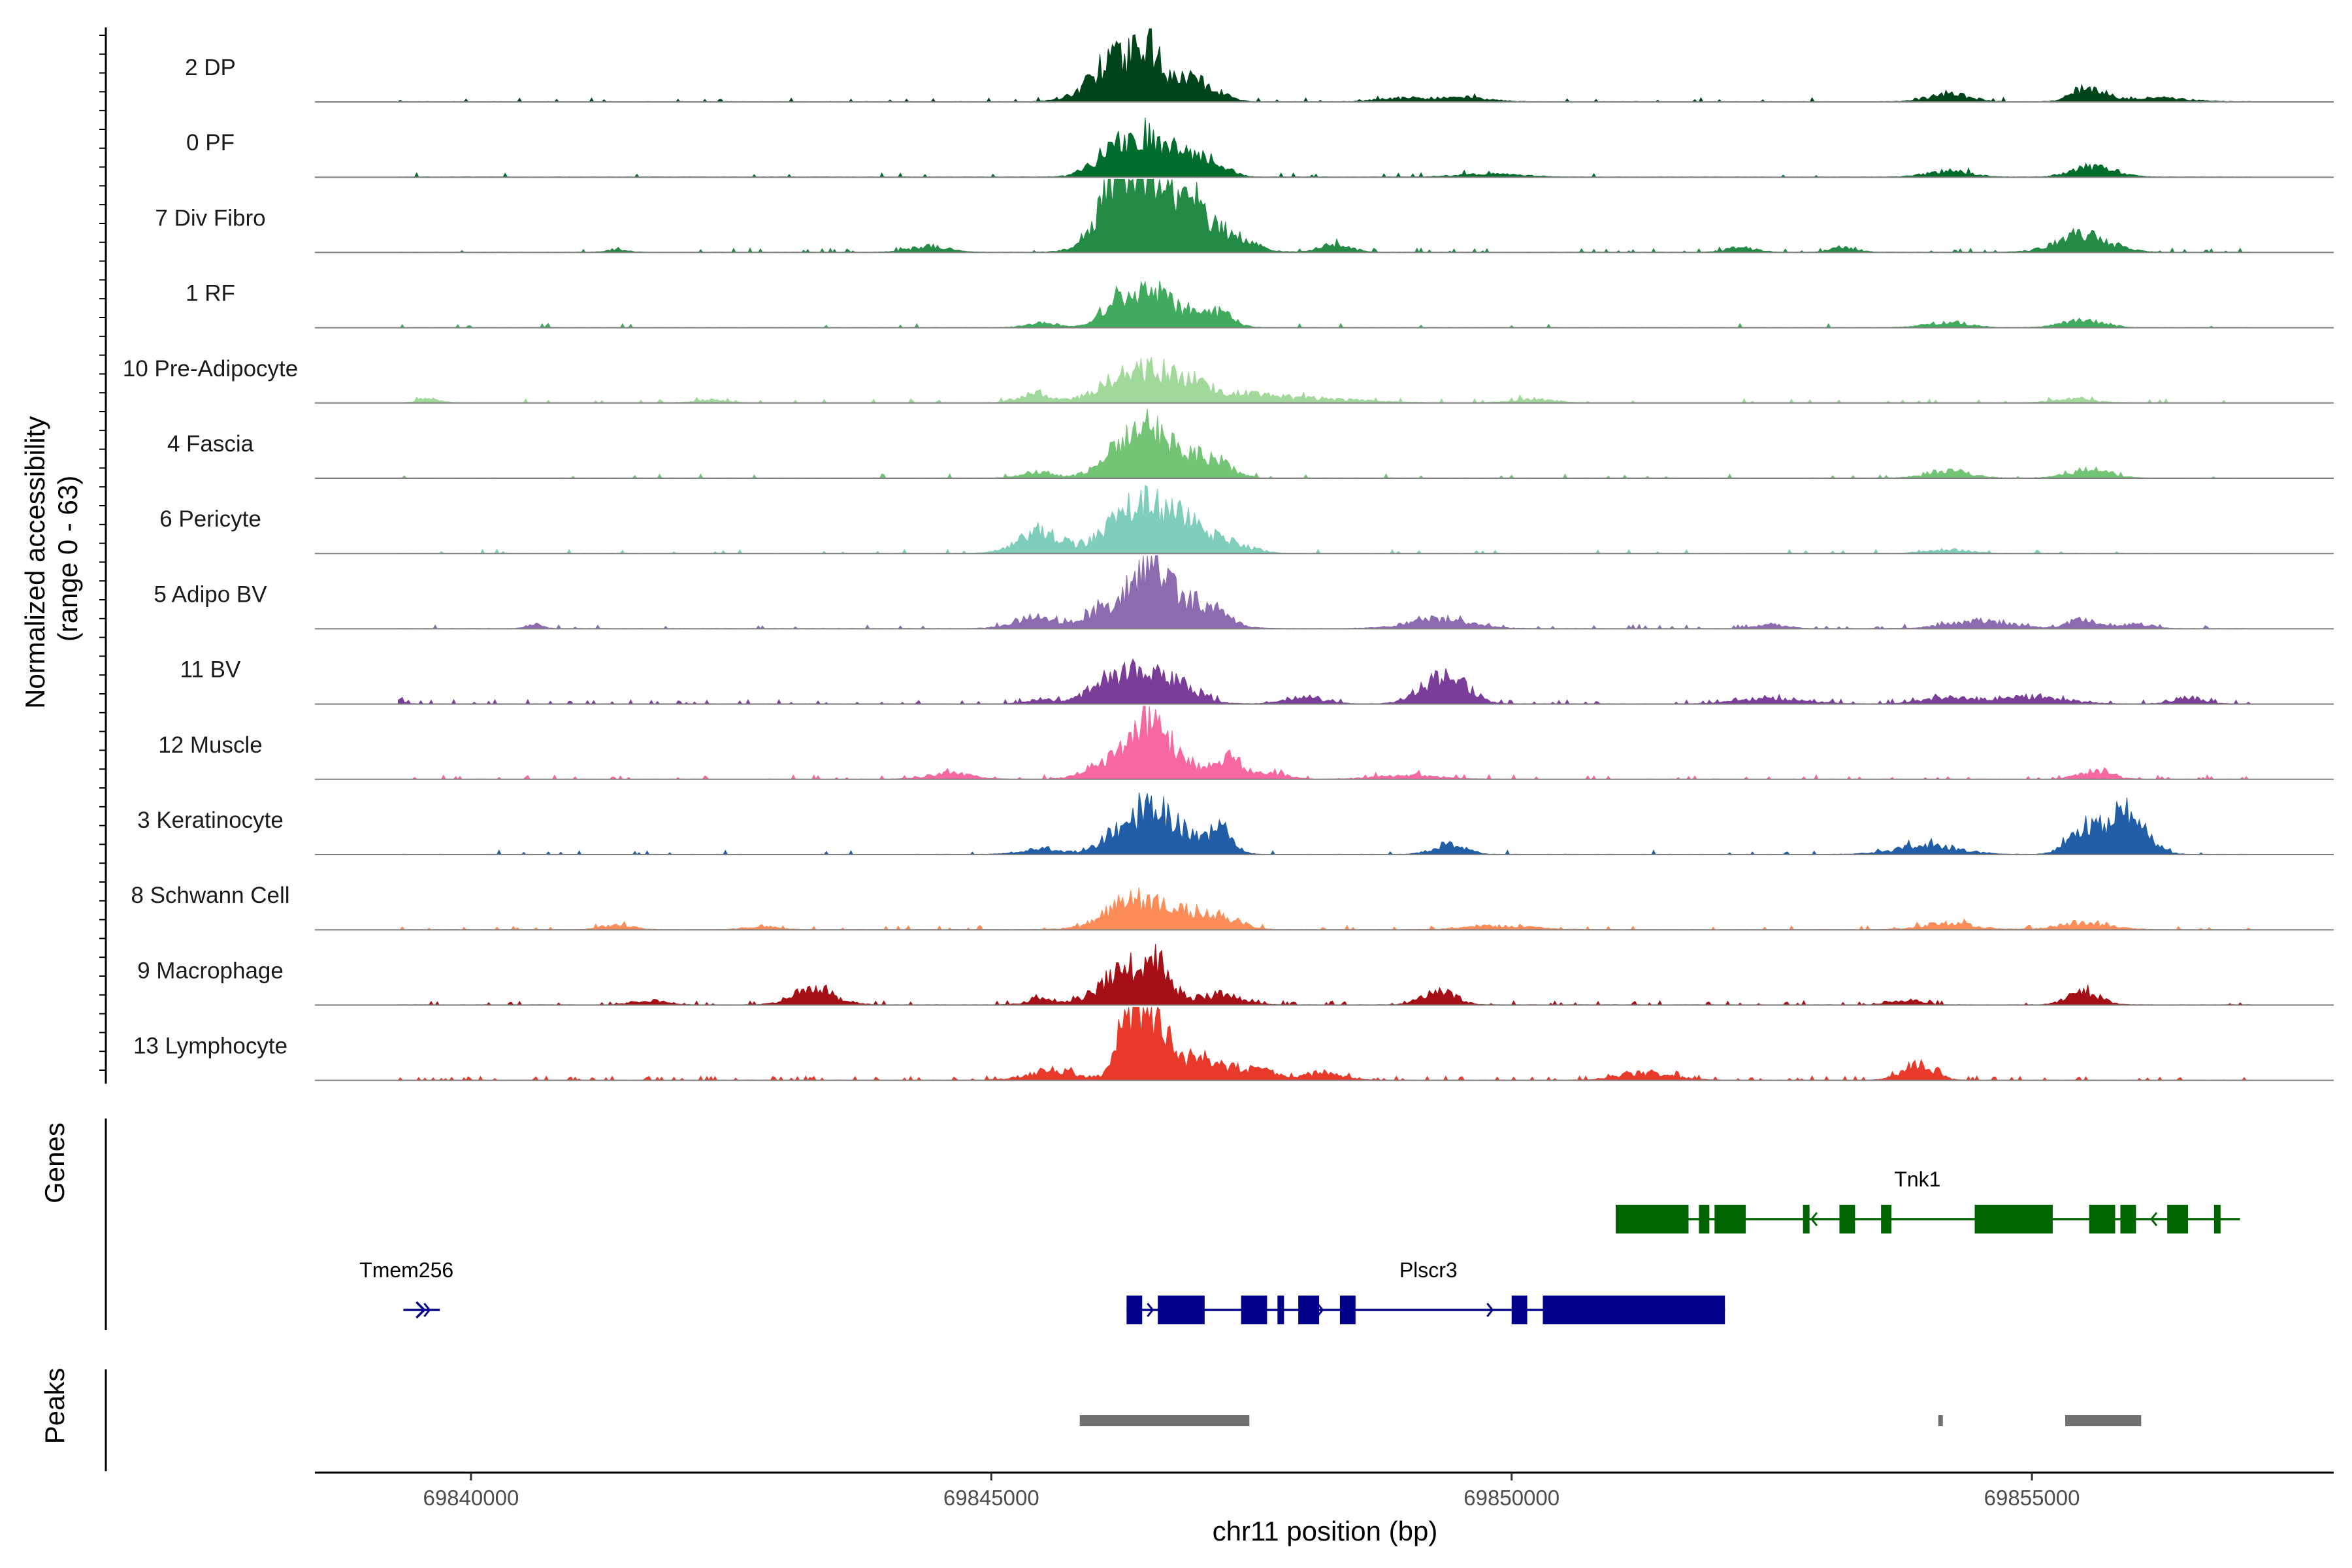  What do you see at coordinates (1244, 592) in the screenshot?
I see `track-5-adipo-bv: 5 Adipo BV` at bounding box center [1244, 592].